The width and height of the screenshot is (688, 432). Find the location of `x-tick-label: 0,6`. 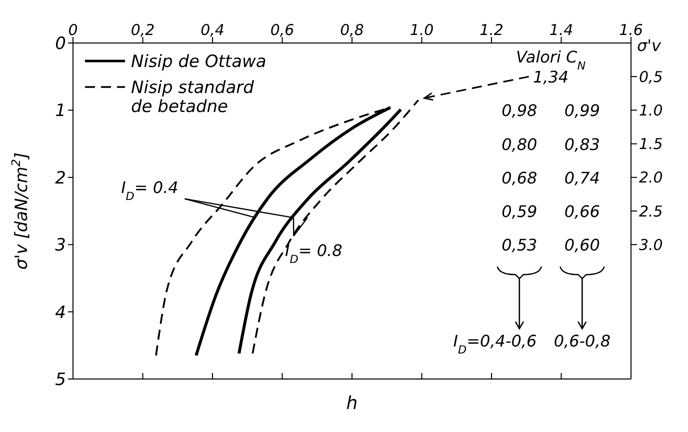

x-tick-label: 0,6 is located at coordinates (282, 30).